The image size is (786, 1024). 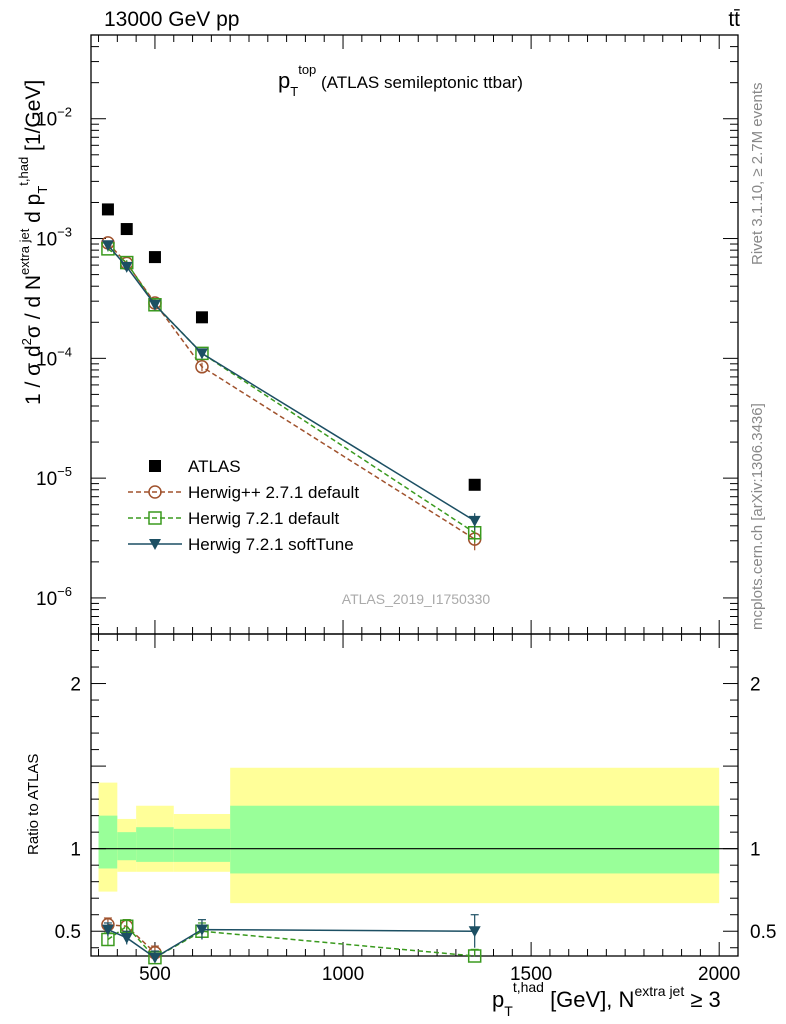 I want to click on y-tick-exponent: −3, so click(x=64, y=232).